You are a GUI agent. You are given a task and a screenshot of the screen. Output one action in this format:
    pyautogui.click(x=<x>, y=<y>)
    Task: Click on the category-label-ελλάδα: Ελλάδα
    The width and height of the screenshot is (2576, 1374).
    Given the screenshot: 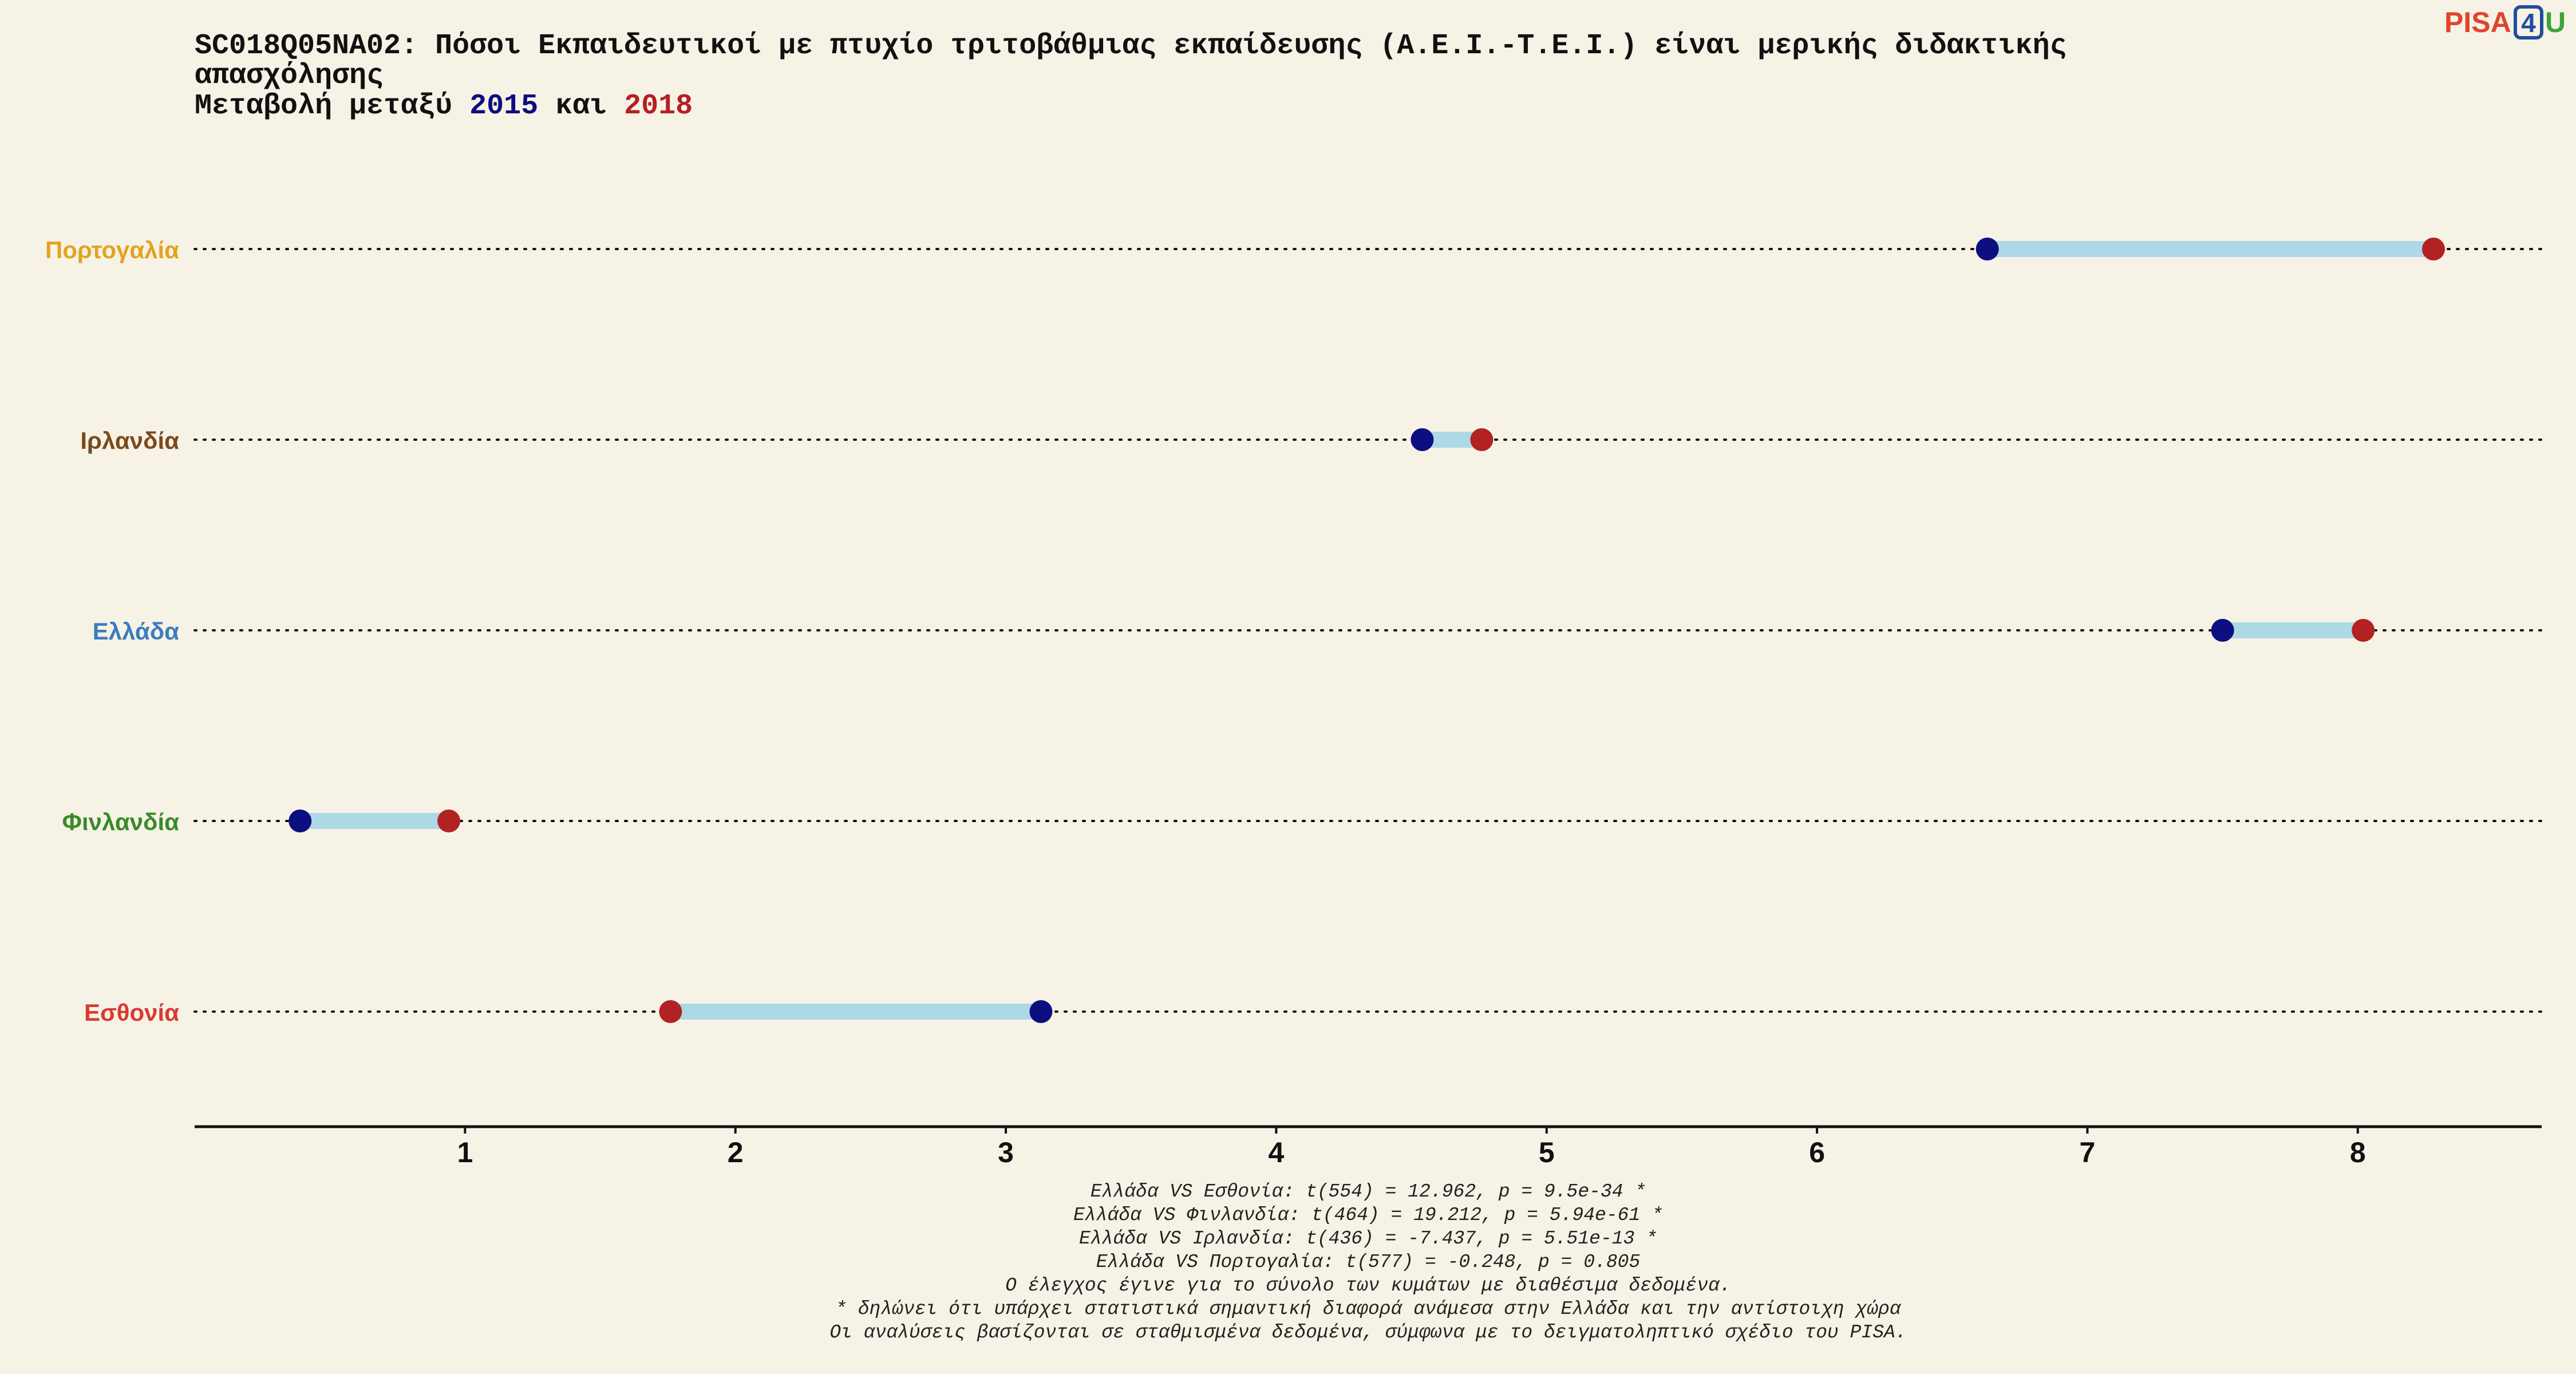 What is the action you would take?
    pyautogui.click(x=136, y=631)
    